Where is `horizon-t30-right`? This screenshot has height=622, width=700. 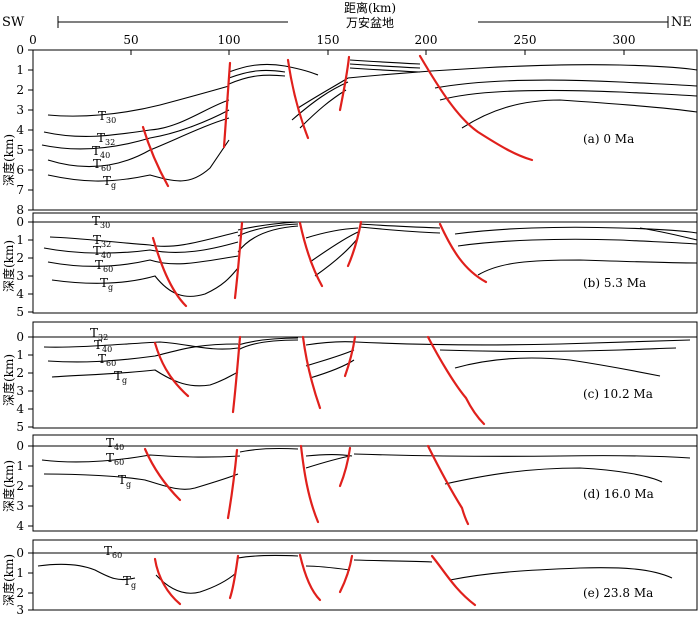 horizon-t30-right is located at coordinates (522, 71).